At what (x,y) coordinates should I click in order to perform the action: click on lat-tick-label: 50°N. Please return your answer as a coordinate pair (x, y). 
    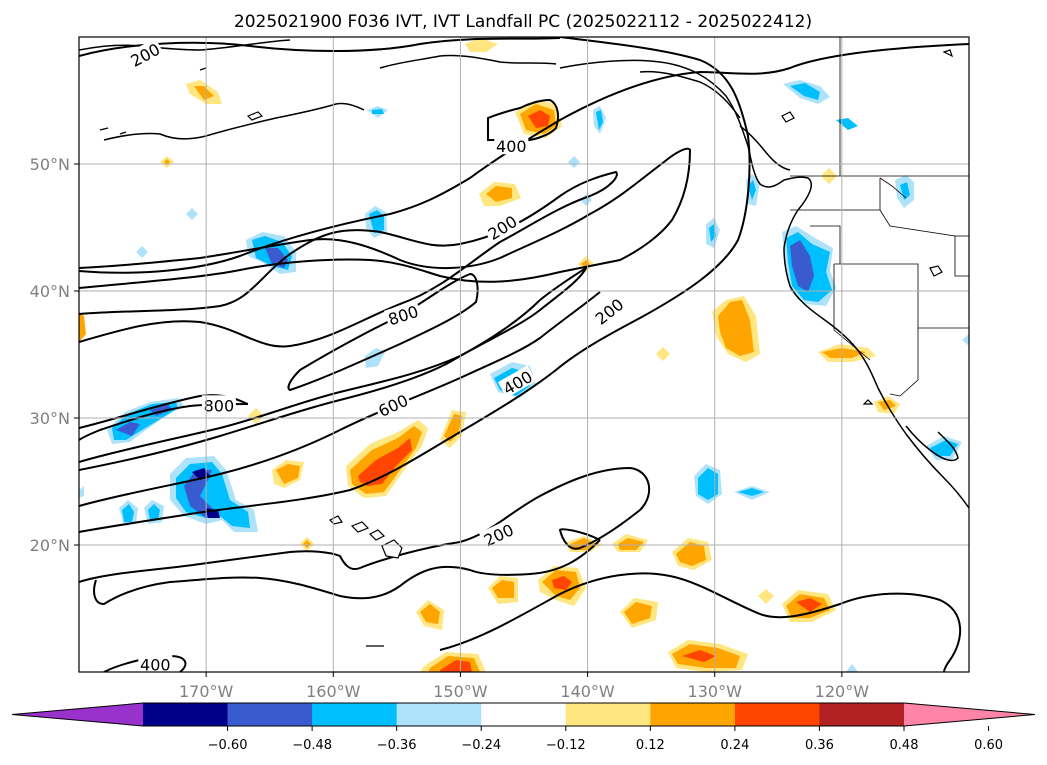
    Looking at the image, I should click on (50, 164).